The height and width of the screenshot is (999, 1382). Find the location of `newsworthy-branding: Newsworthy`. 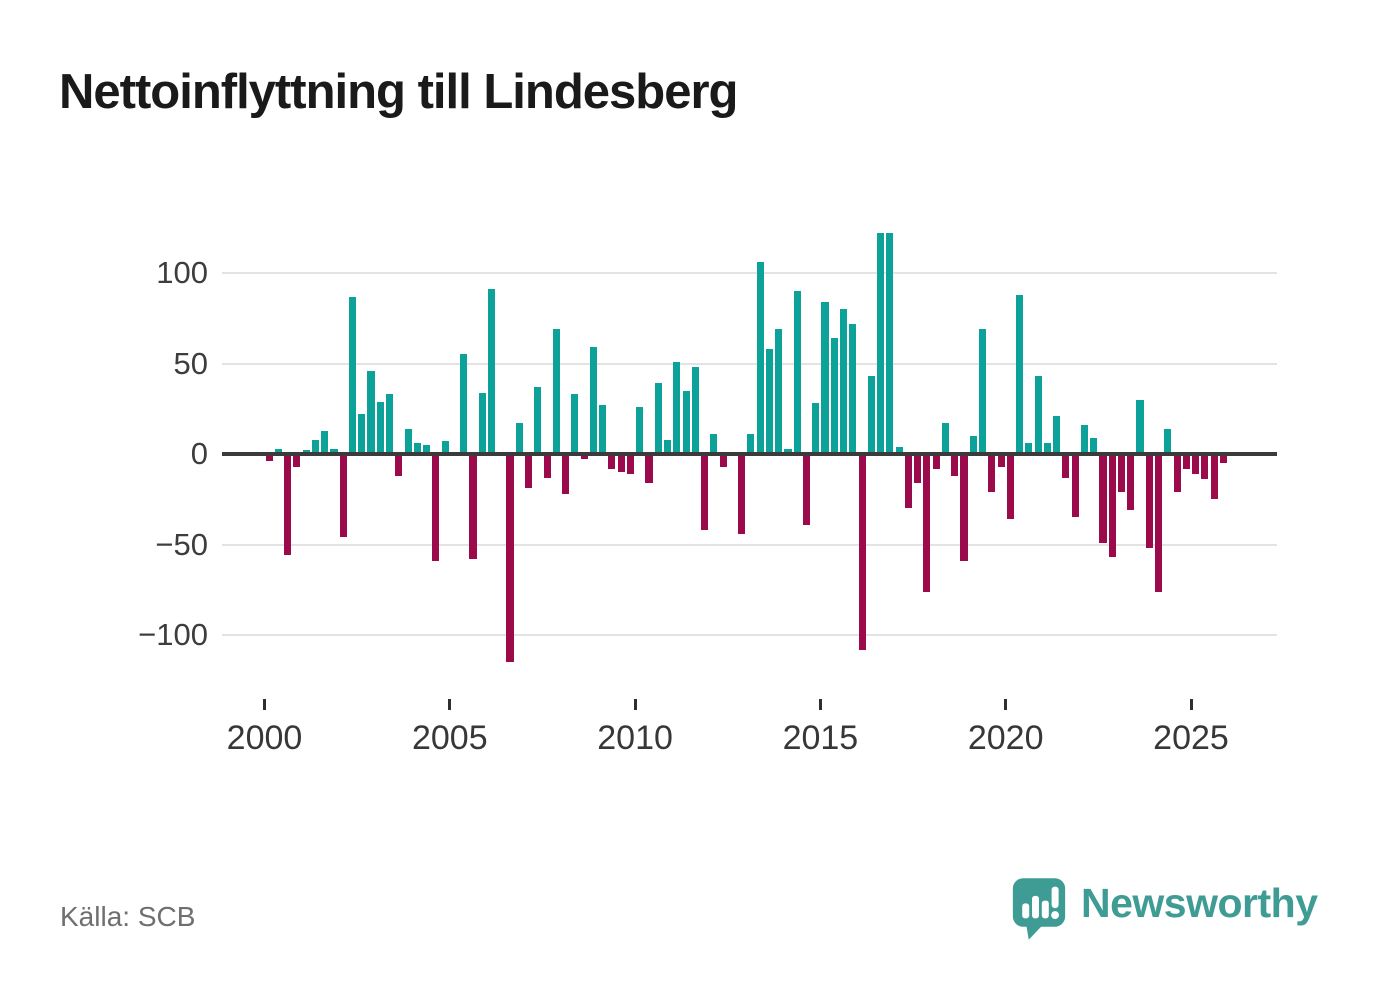

newsworthy-branding: Newsworthy is located at coordinates (1164, 909).